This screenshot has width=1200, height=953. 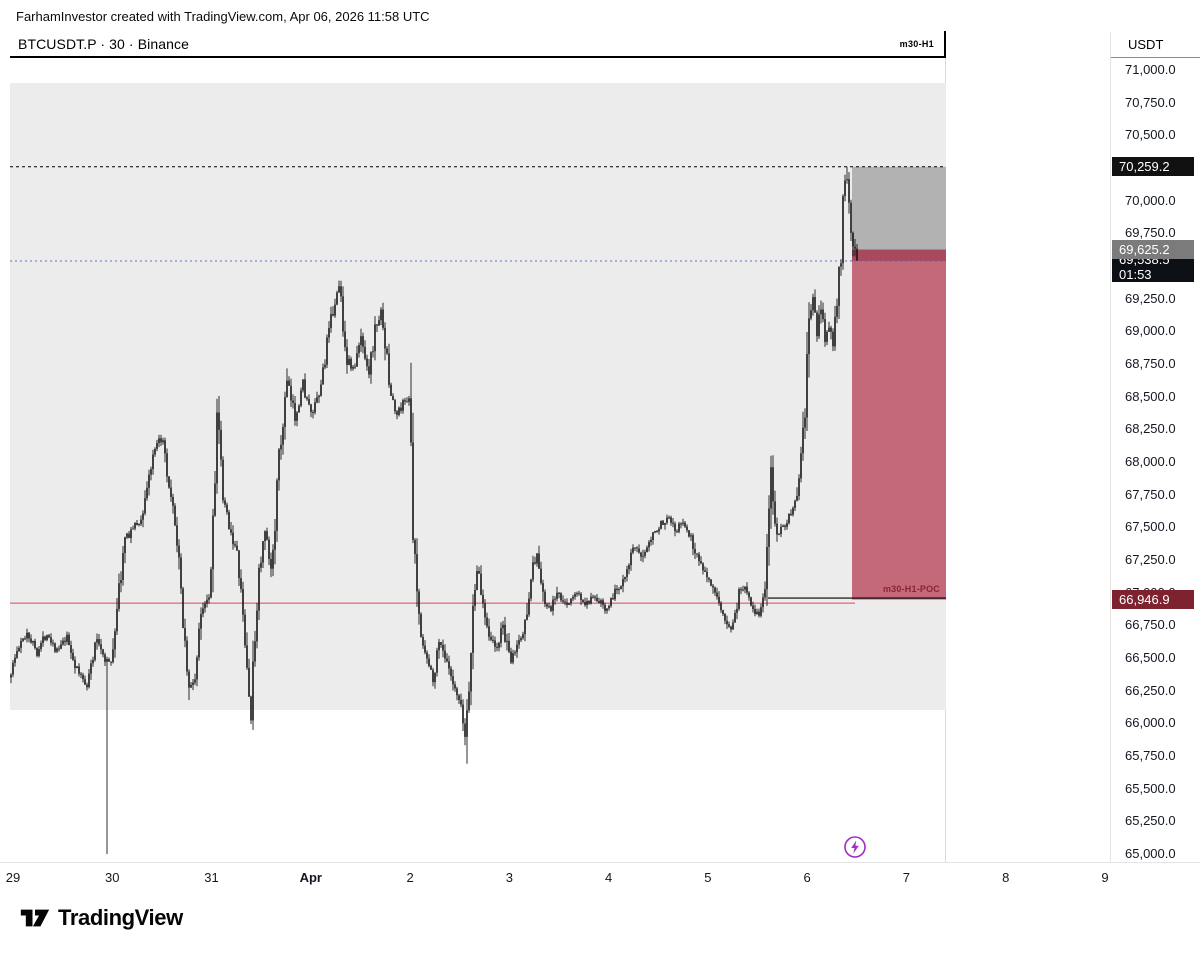 What do you see at coordinates (1135, 274) in the screenshot?
I see `bar-countdown: 01:53` at bounding box center [1135, 274].